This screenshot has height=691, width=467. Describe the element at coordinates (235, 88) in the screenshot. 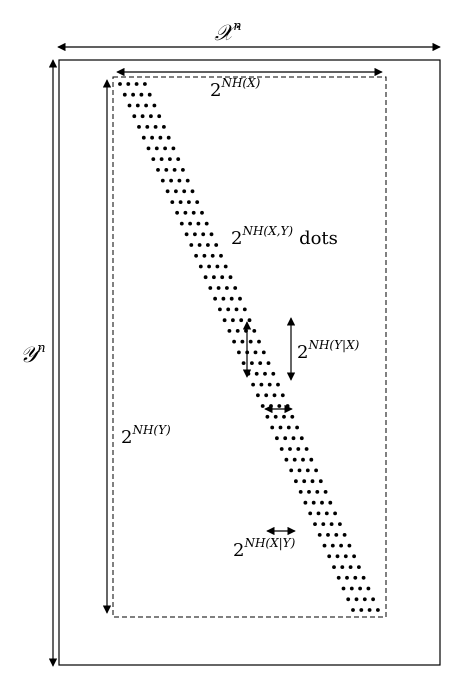

I see `hx-label: 2NH(X)` at that location.